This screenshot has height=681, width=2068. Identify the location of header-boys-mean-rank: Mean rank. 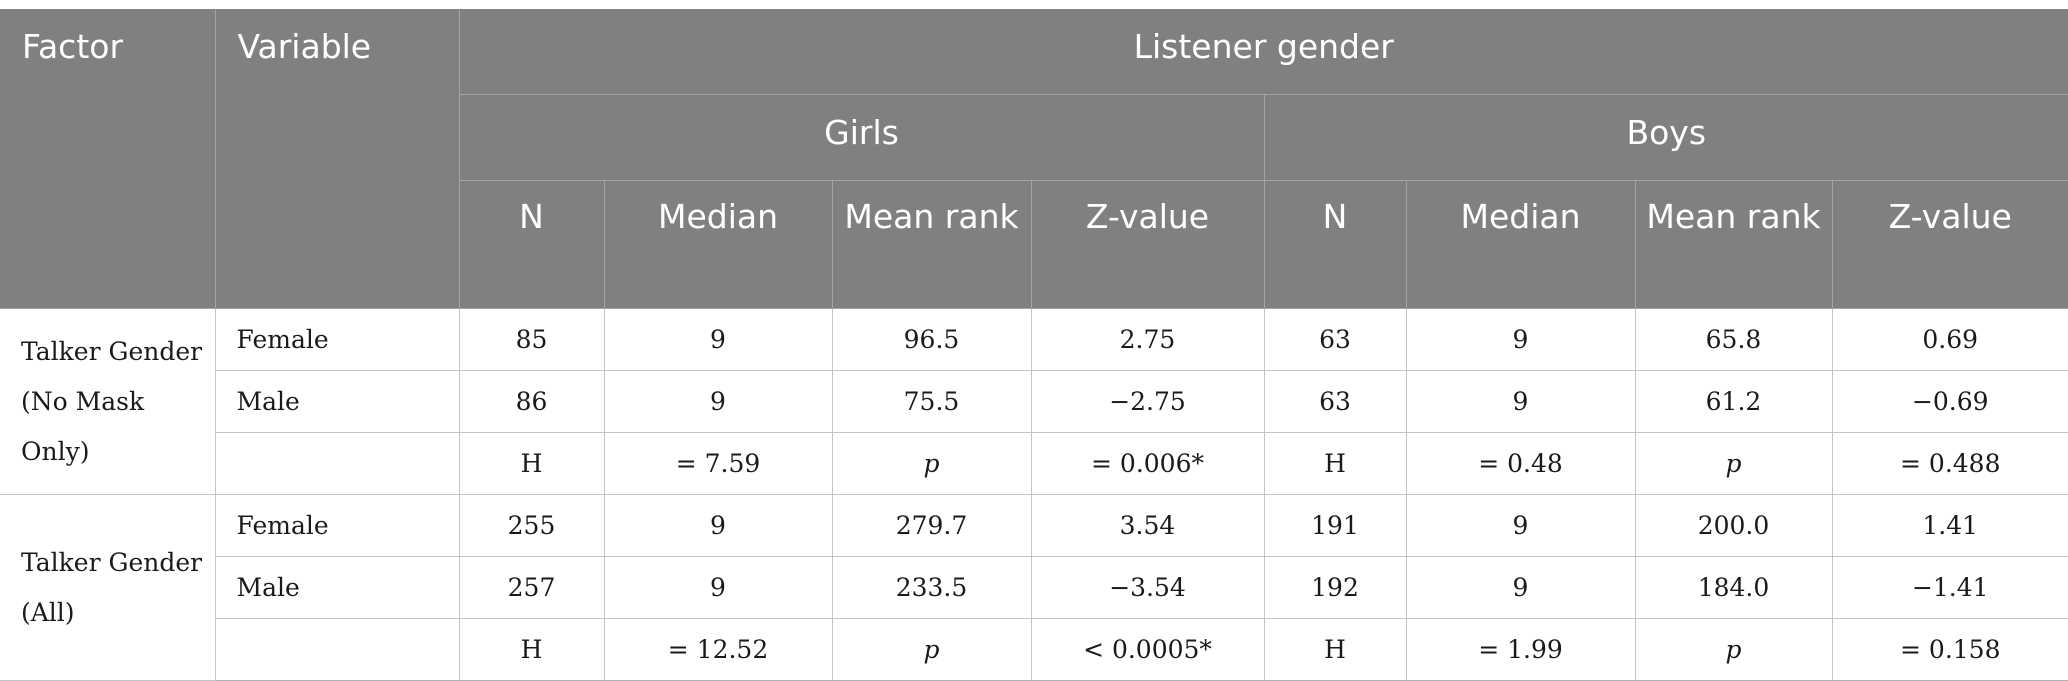
(1734, 244).